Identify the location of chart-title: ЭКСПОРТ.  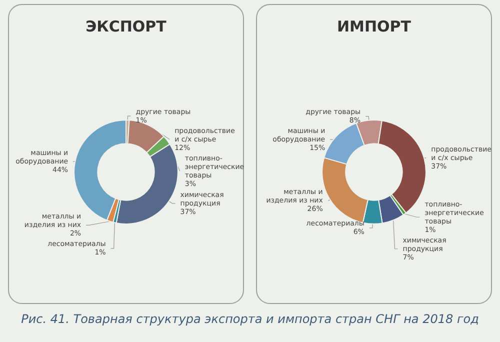
(127, 27).